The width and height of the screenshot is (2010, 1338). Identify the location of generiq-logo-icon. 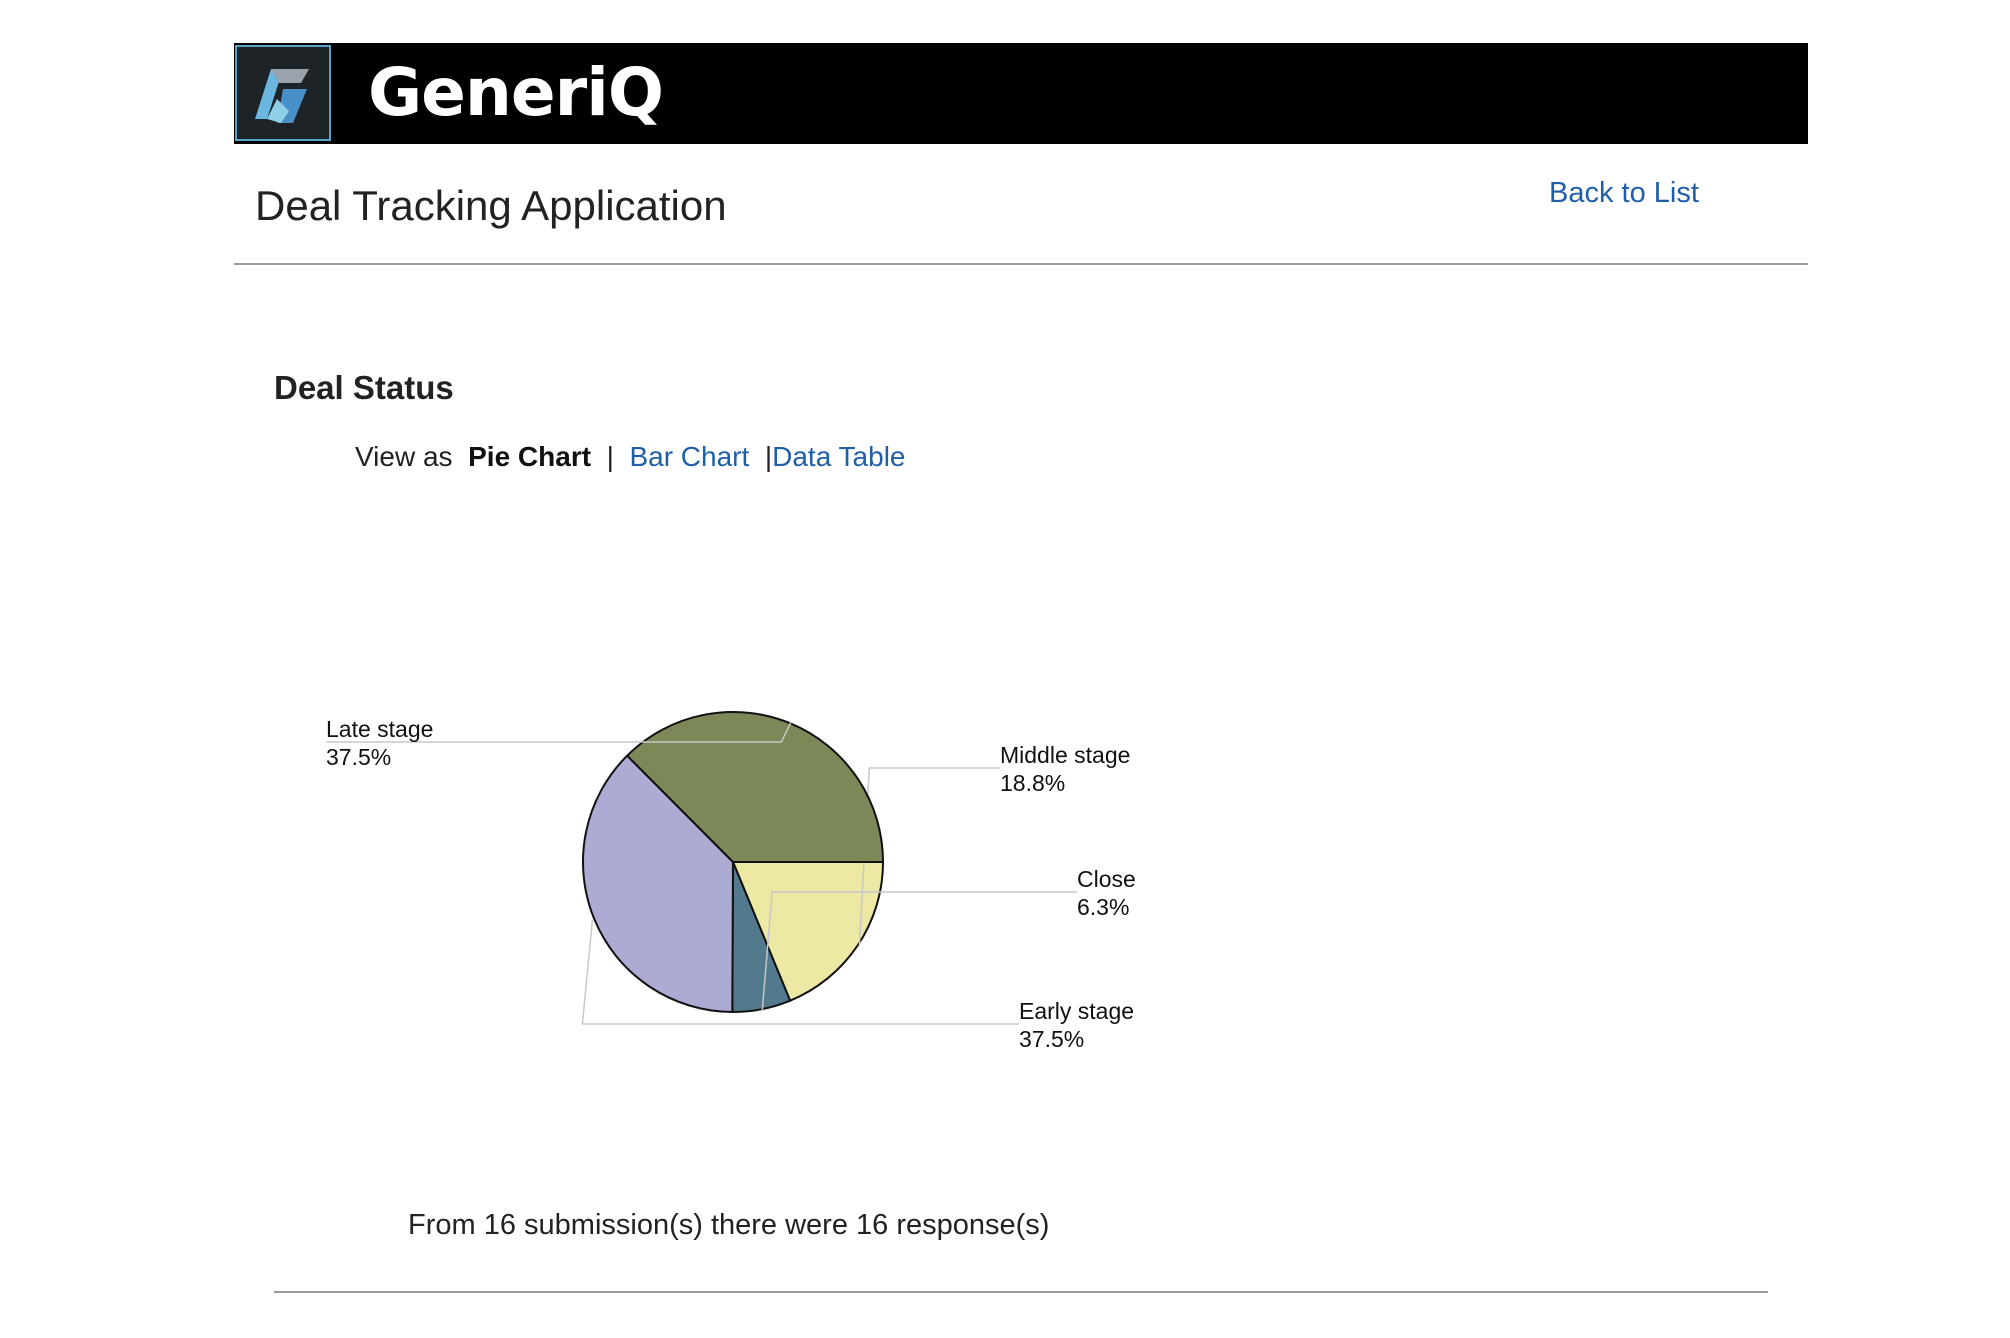
(283, 93).